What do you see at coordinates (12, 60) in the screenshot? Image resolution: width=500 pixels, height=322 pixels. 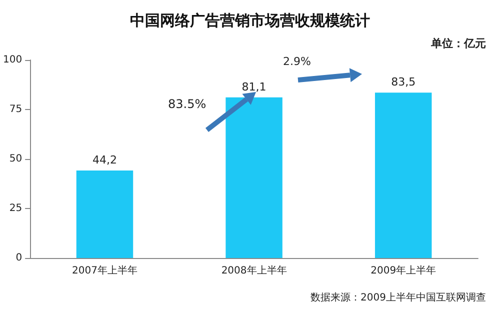 I see `y-tick-label: 100` at bounding box center [12, 60].